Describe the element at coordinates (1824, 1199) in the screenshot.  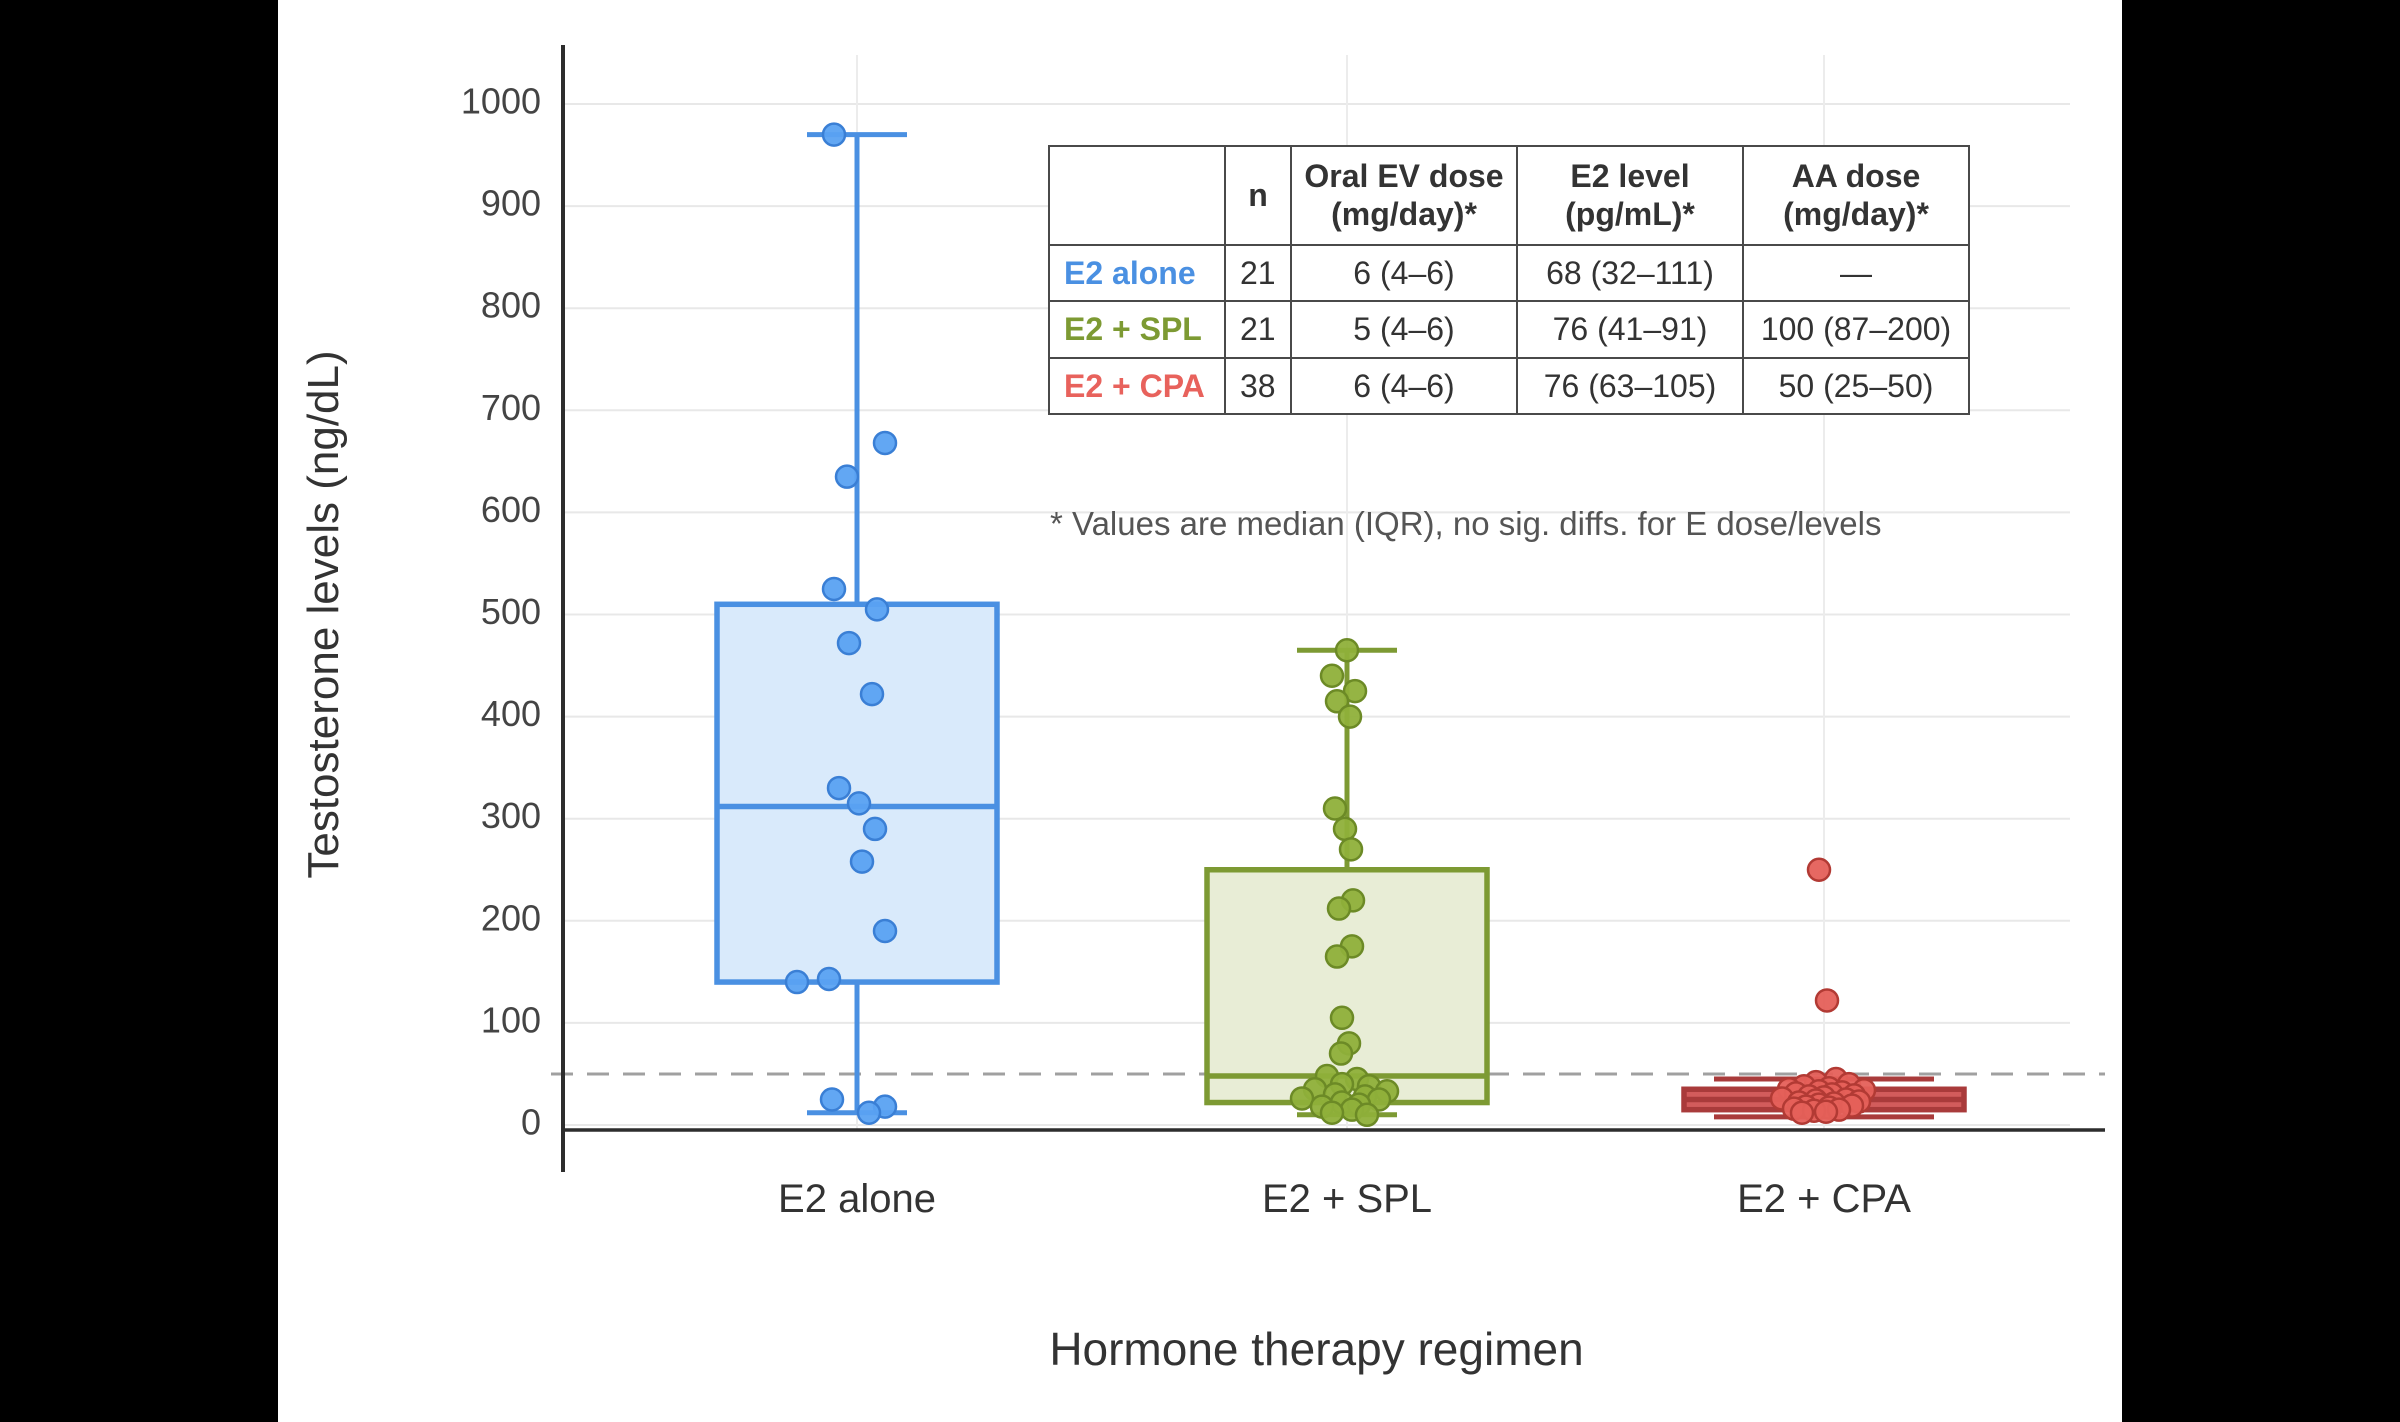
I see `x-category-label: E2 + CPA` at that location.